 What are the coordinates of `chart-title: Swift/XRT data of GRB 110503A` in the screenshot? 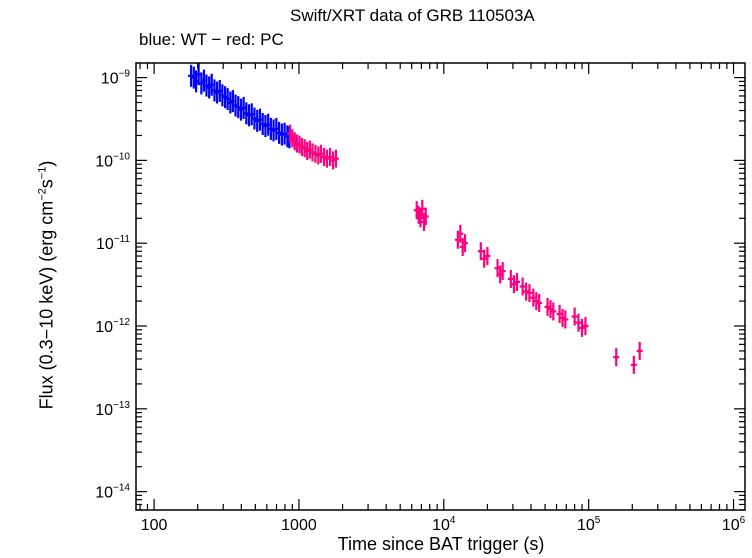 It's located at (412, 15).